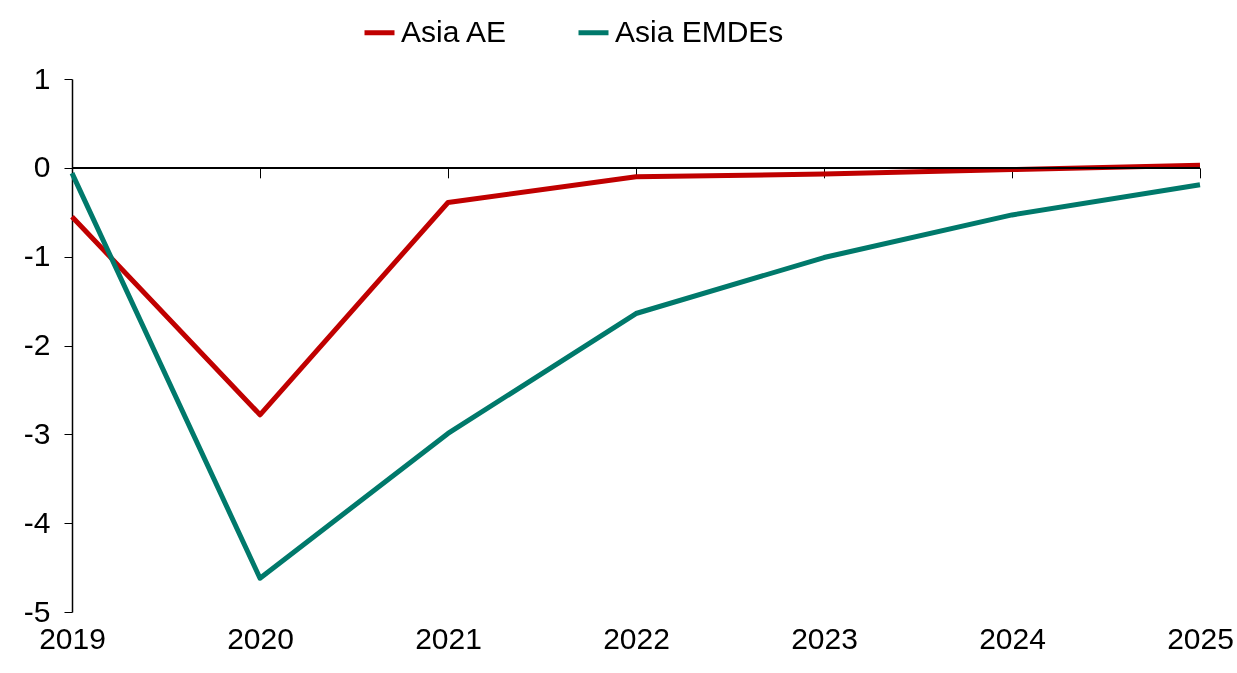 The image size is (1237, 673). I want to click on y-tick-label: -1, so click(37, 256).